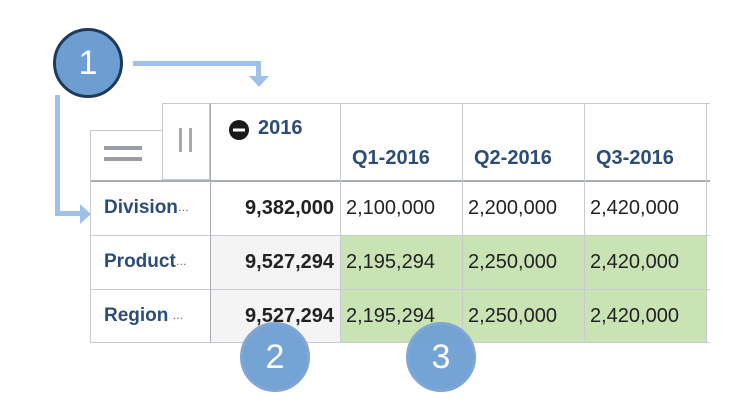  What do you see at coordinates (390, 315) in the screenshot?
I see `cell-region-q1: 2,195,294` at bounding box center [390, 315].